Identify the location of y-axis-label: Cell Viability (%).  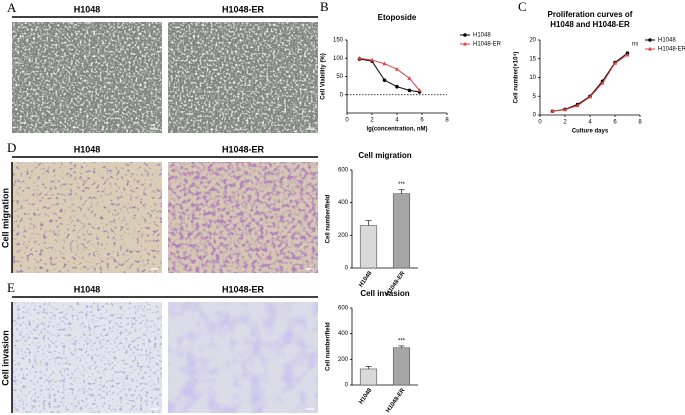
(324, 76).